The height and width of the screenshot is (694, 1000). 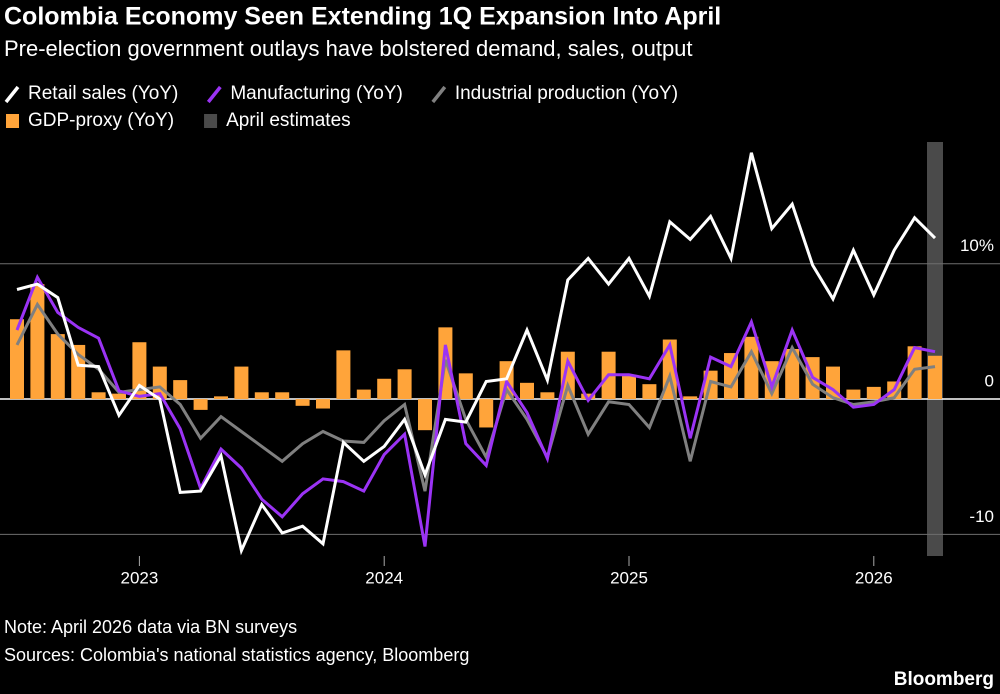 What do you see at coordinates (989, 381) in the screenshot?
I see `y-tick-label: 0` at bounding box center [989, 381].